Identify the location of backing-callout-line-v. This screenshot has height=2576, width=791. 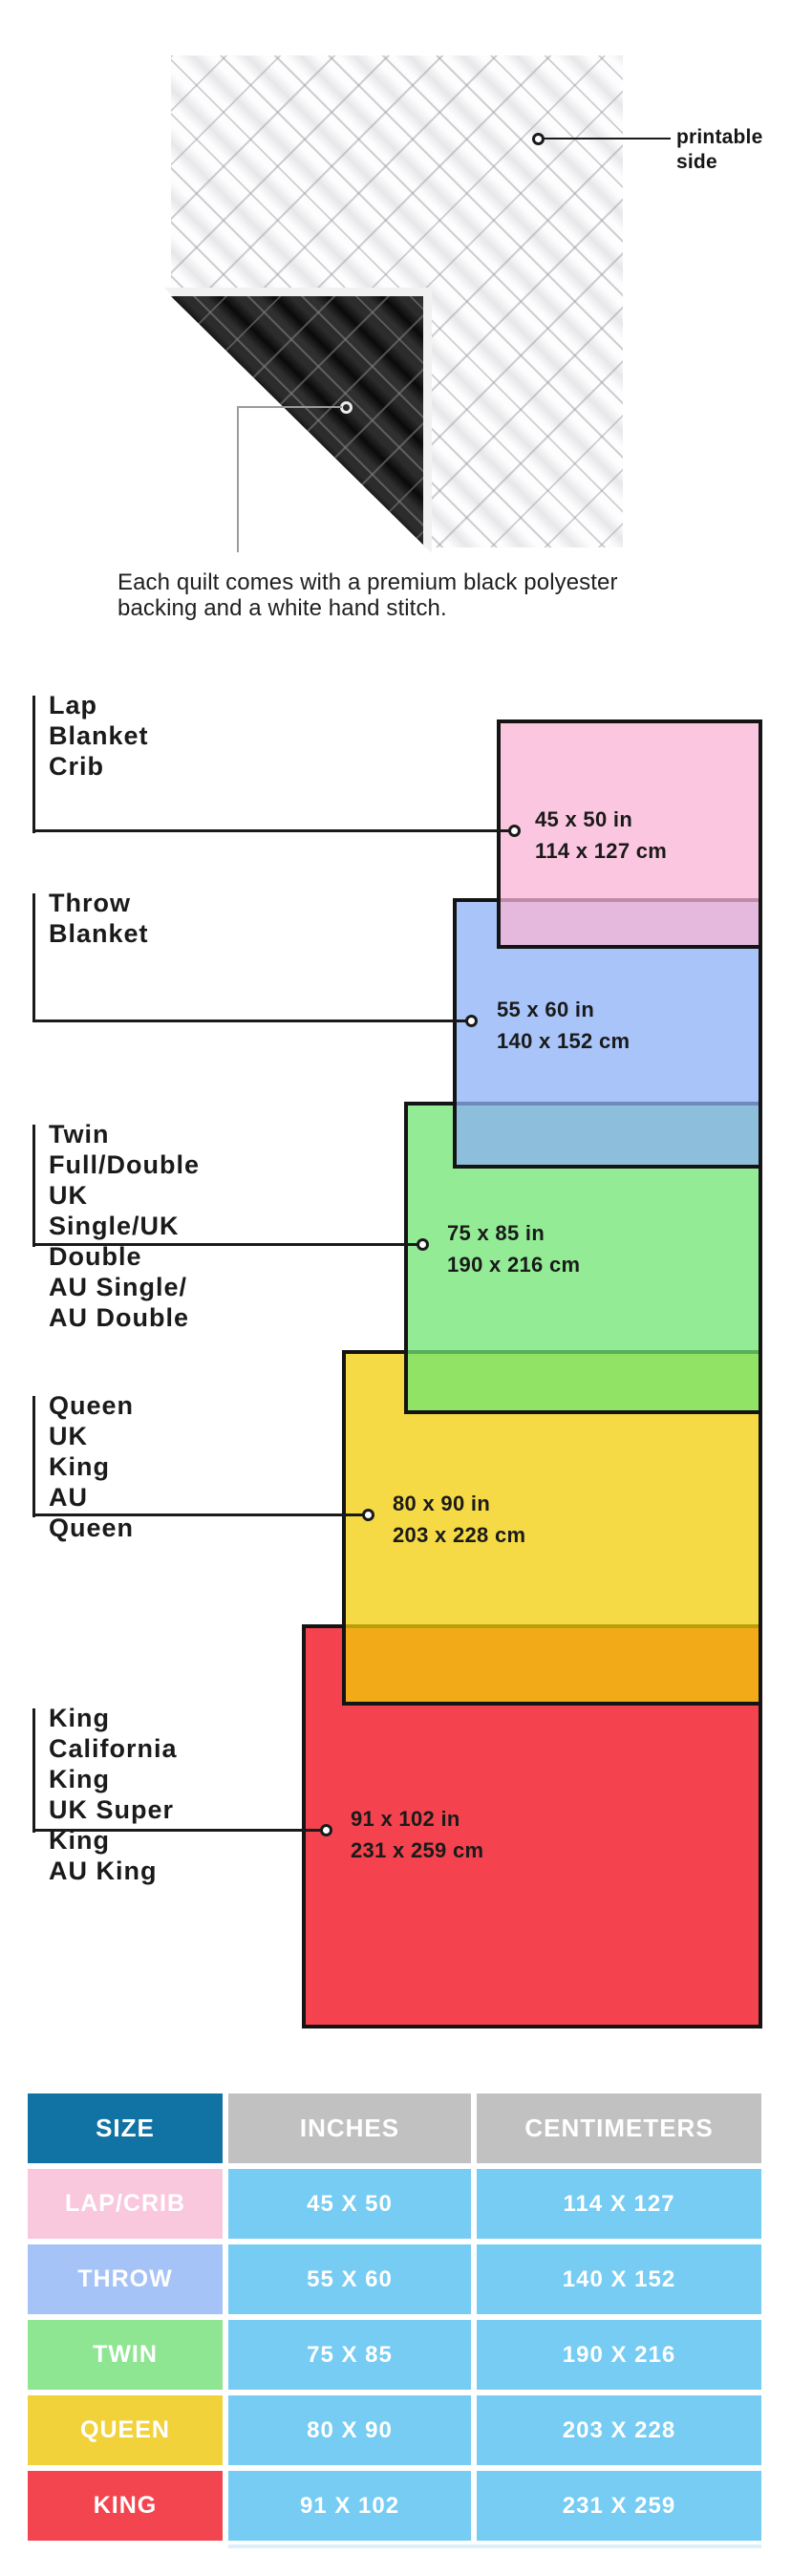
(238, 479).